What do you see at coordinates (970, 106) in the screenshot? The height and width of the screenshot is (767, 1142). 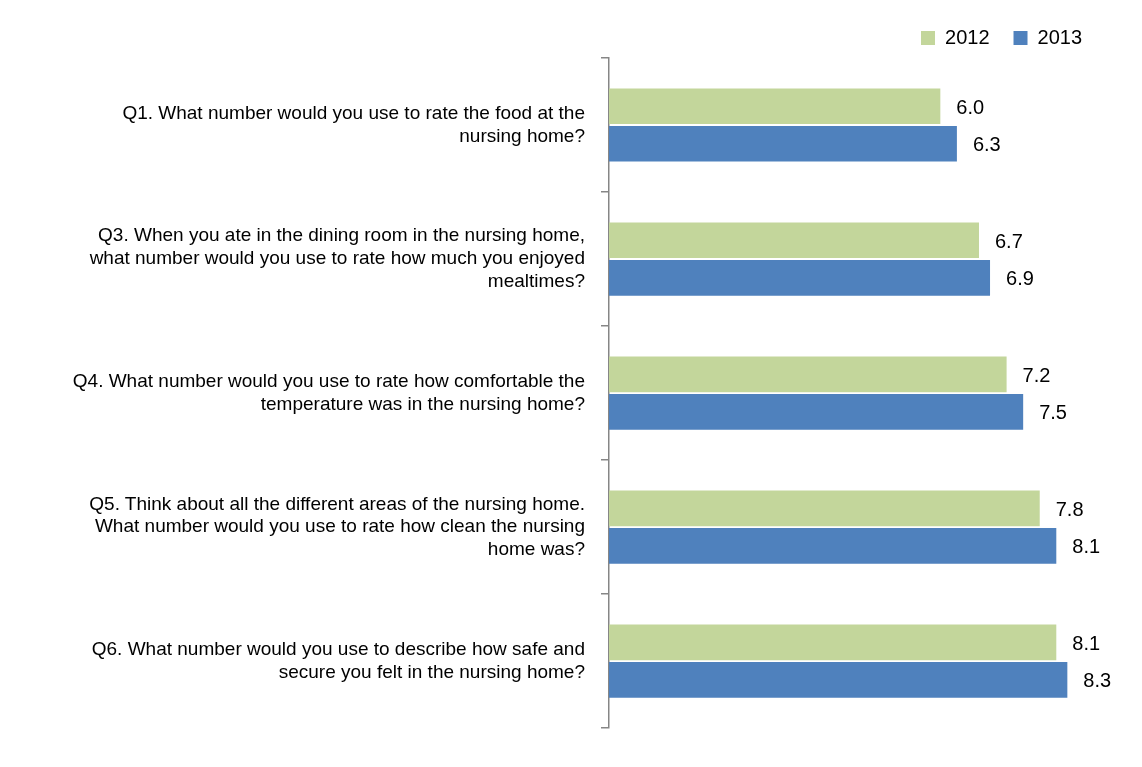 I see `data-label: 6.0` at bounding box center [970, 106].